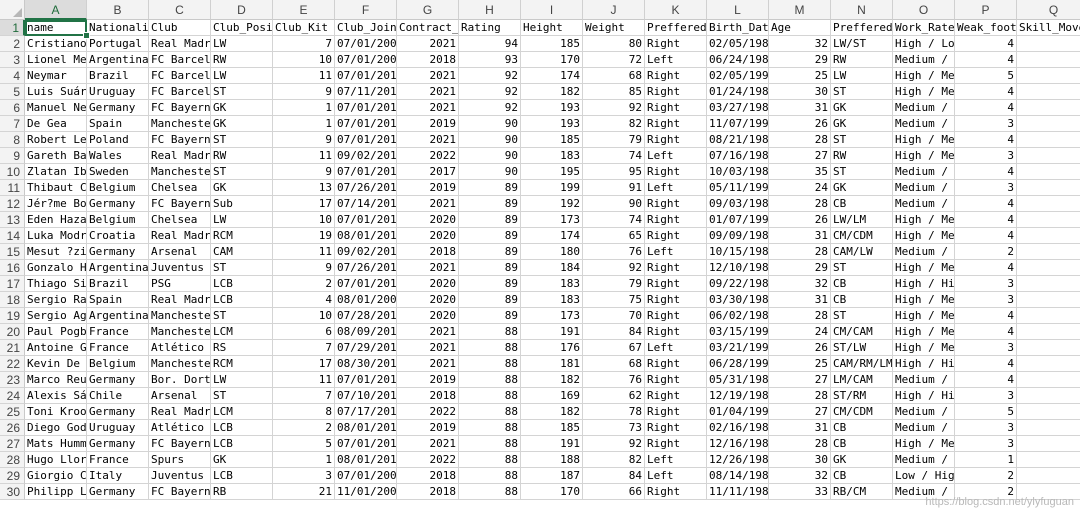  Describe the element at coordinates (490, 10) in the screenshot. I see `column-header-h: H` at that location.